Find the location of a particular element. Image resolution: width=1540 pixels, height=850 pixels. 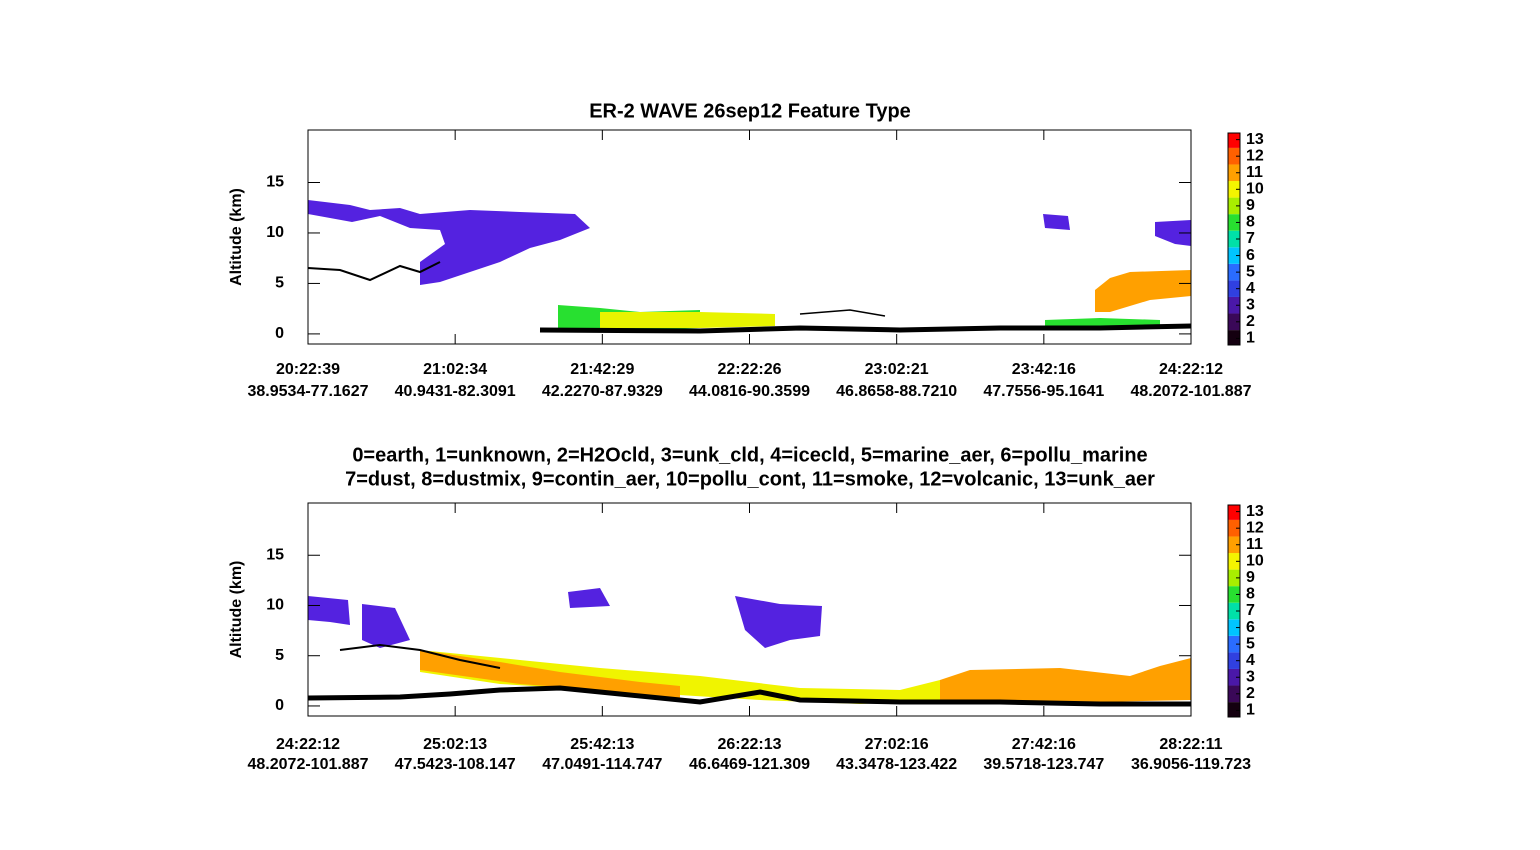

x-location-label: 38.9534-77.1627 is located at coordinates (308, 391).